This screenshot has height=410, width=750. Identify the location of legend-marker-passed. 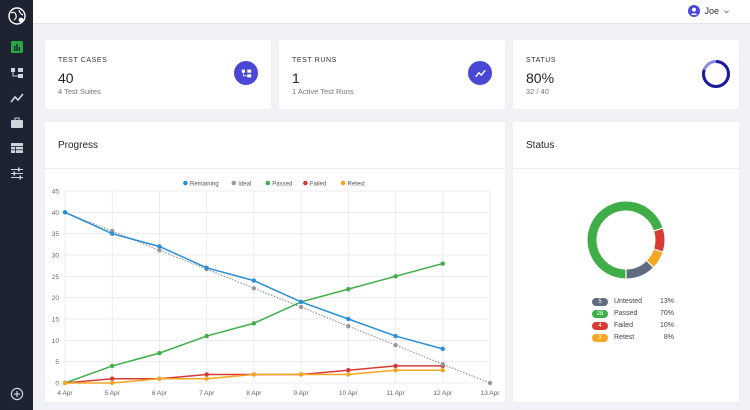
(268, 183).